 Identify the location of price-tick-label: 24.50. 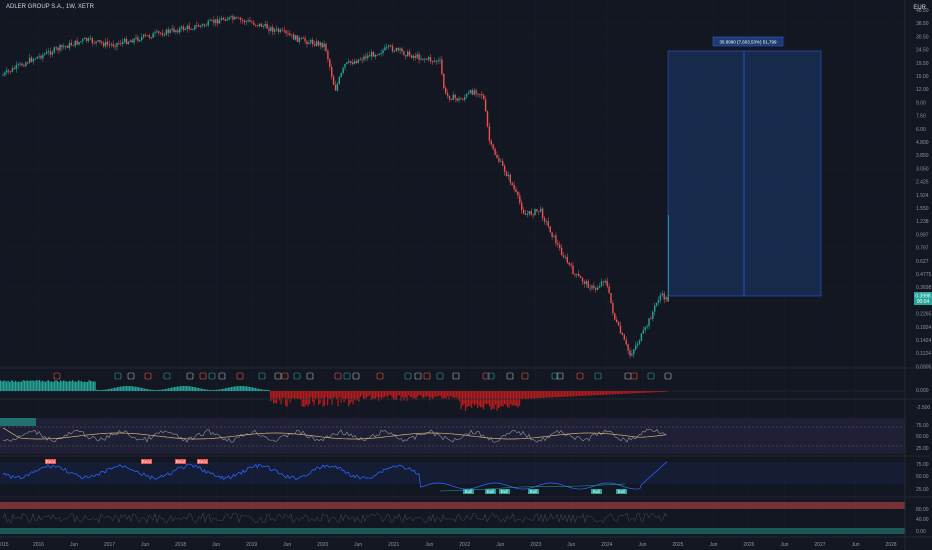
(922, 51).